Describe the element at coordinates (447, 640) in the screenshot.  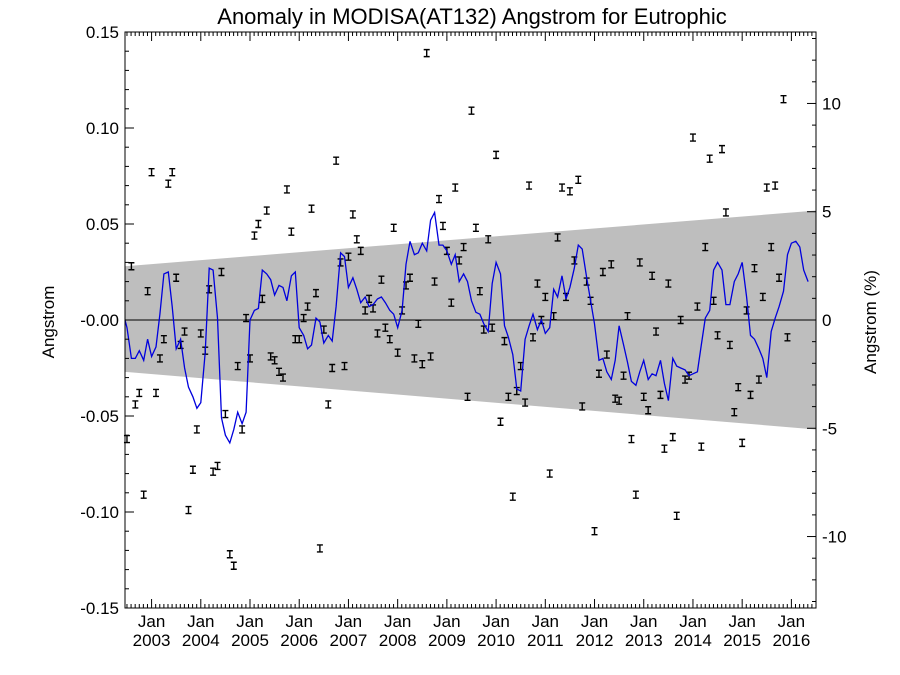
I see `x-tick-year-label: 2009` at that location.